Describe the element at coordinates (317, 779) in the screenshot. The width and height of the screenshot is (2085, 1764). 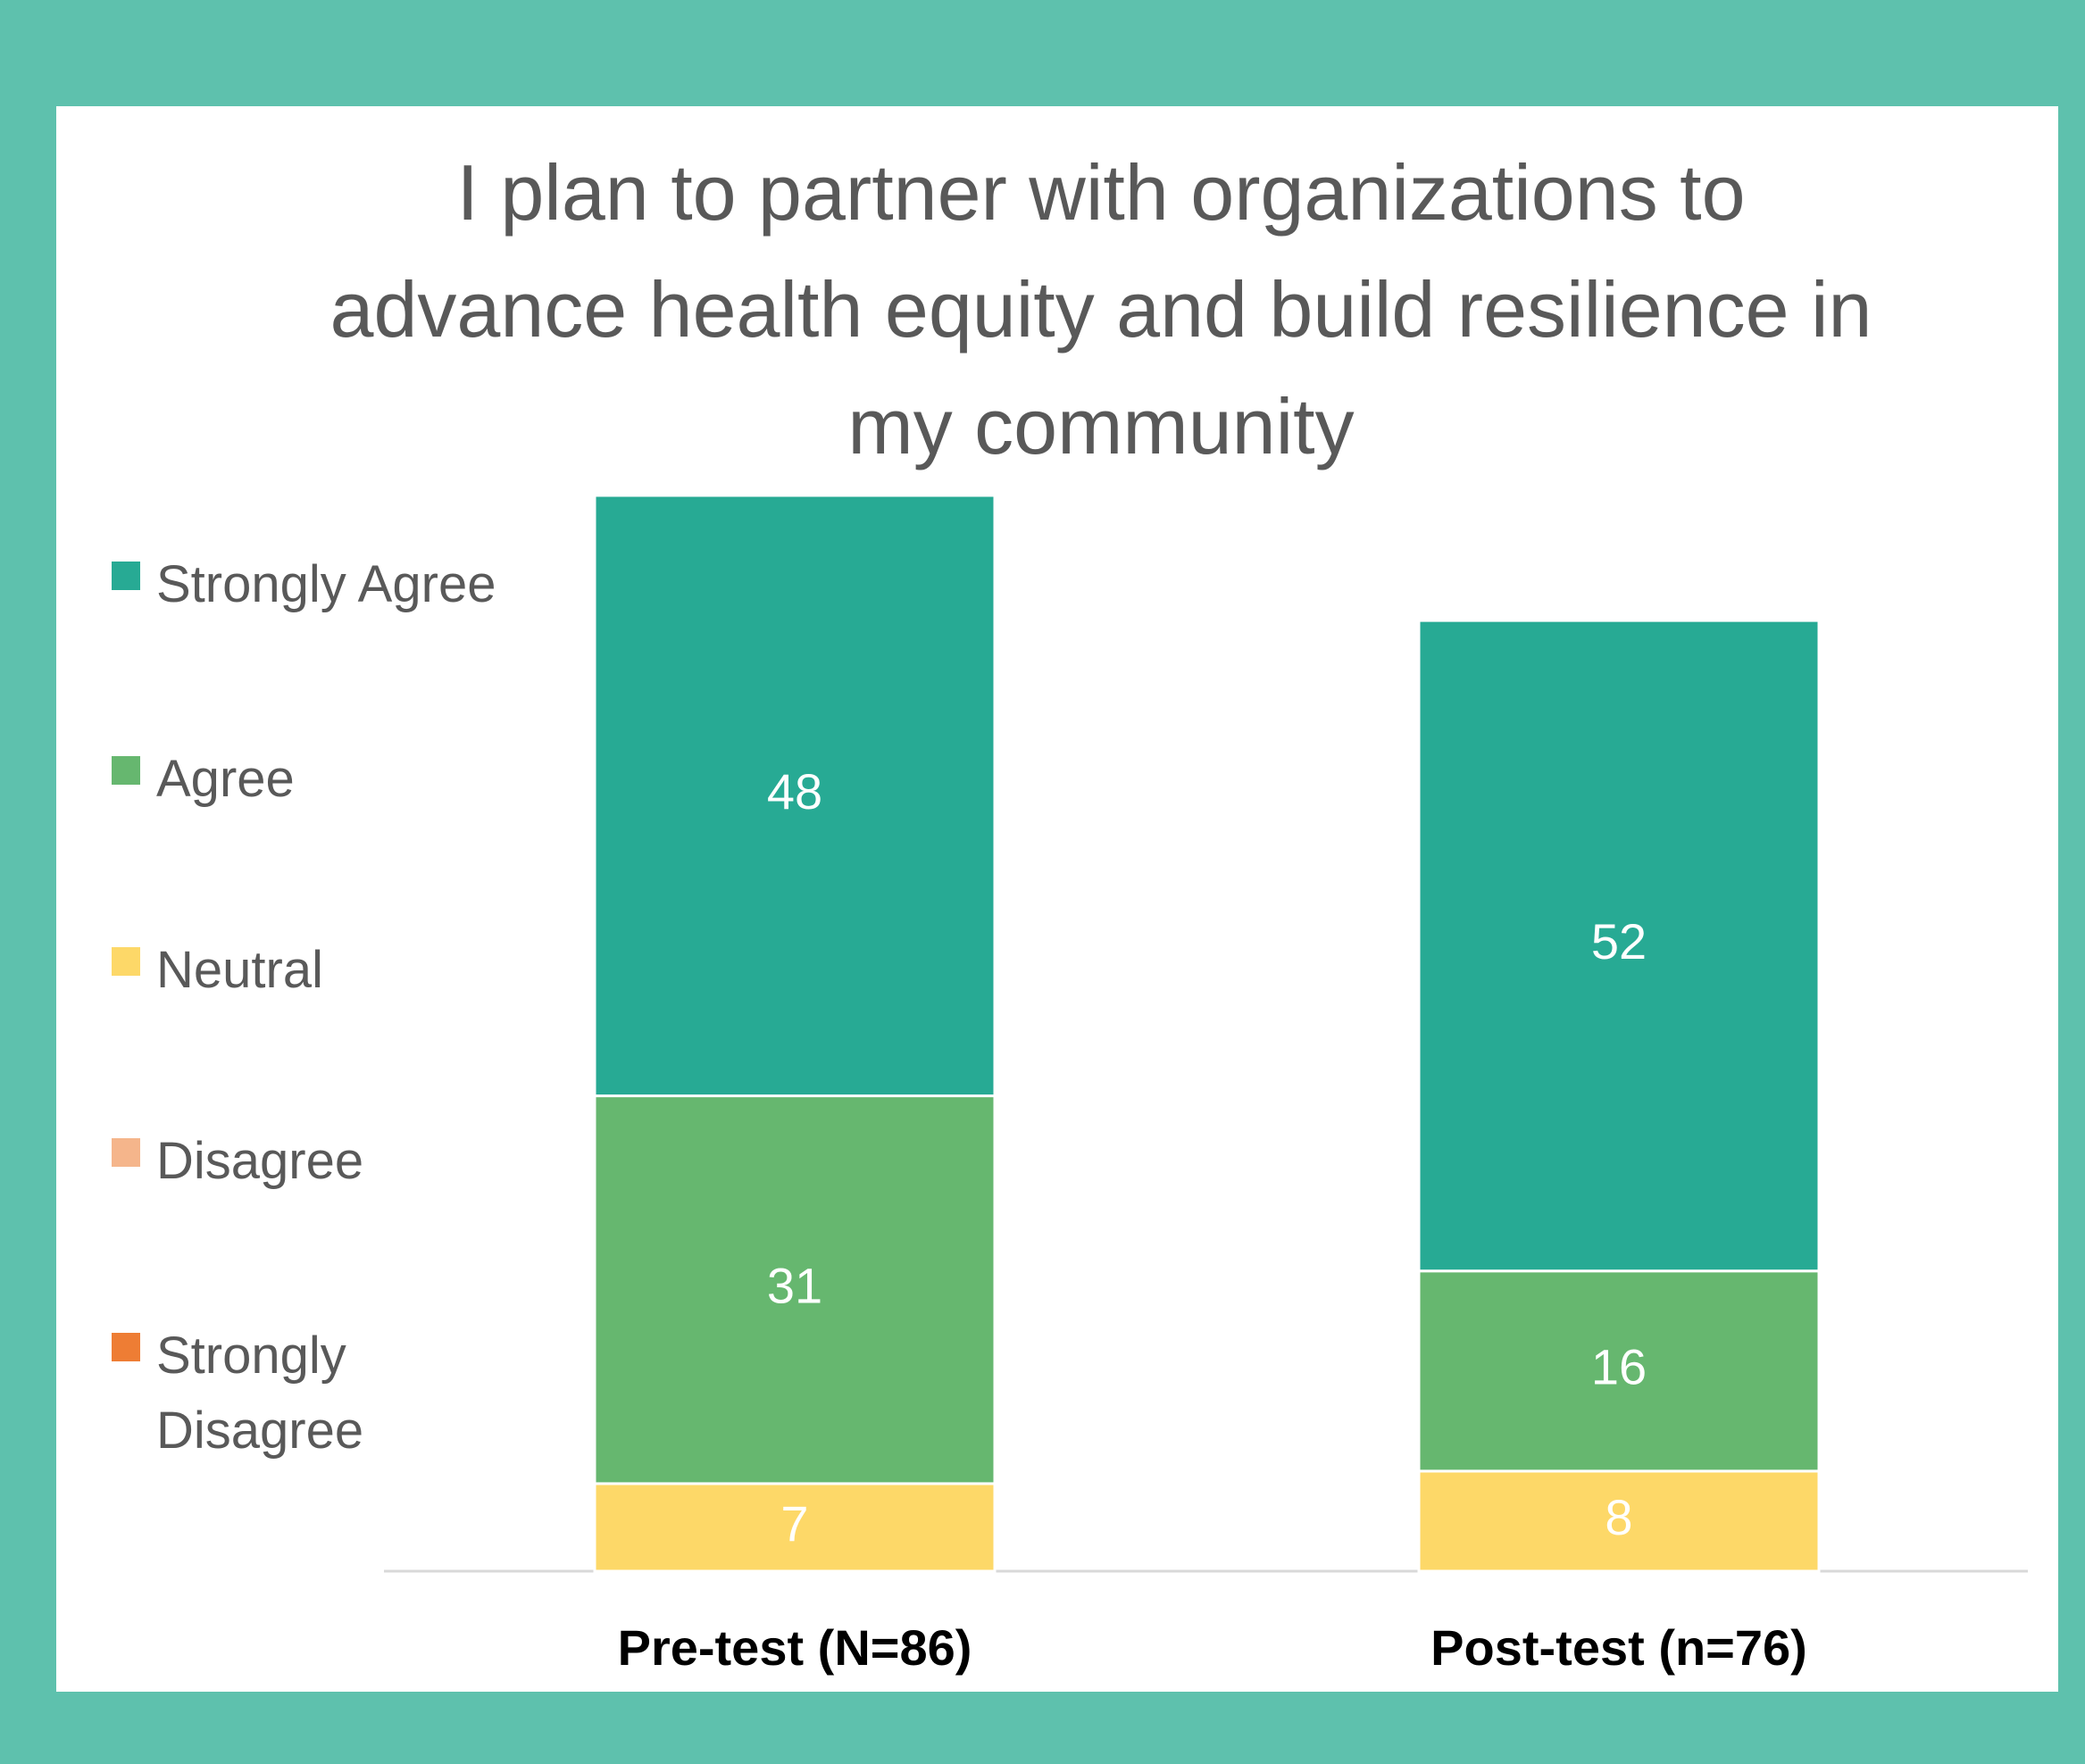
I see `legend-item: Agree` at that location.